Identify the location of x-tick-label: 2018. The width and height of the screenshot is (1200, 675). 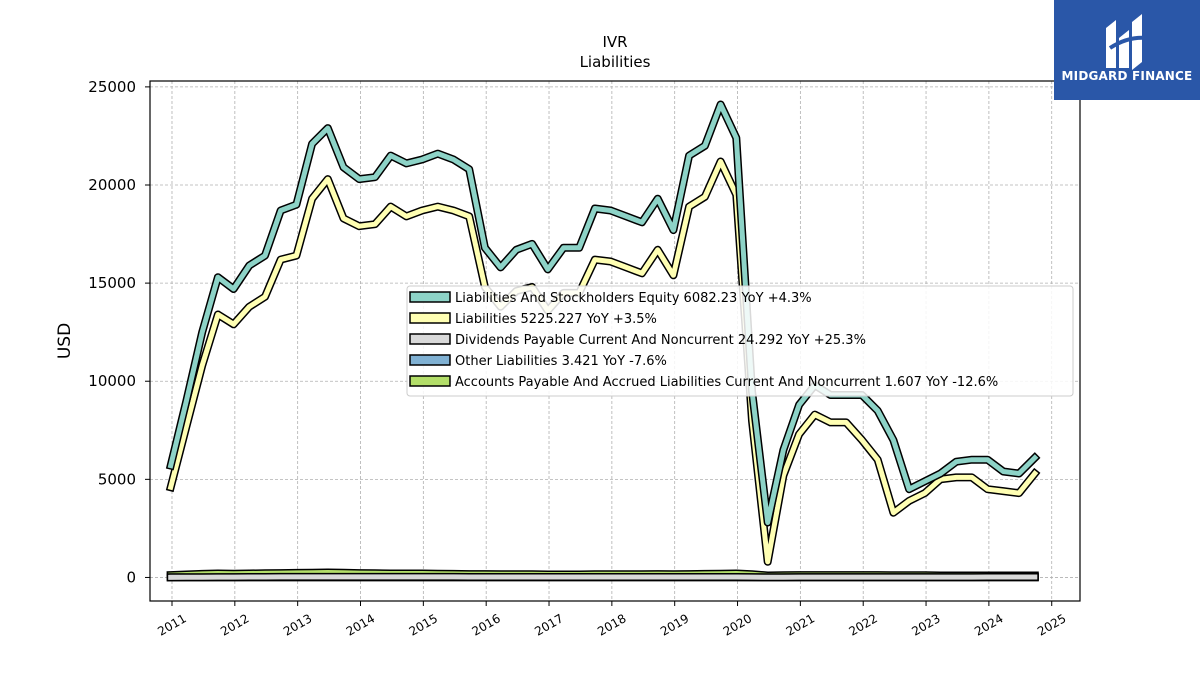
(611, 624).